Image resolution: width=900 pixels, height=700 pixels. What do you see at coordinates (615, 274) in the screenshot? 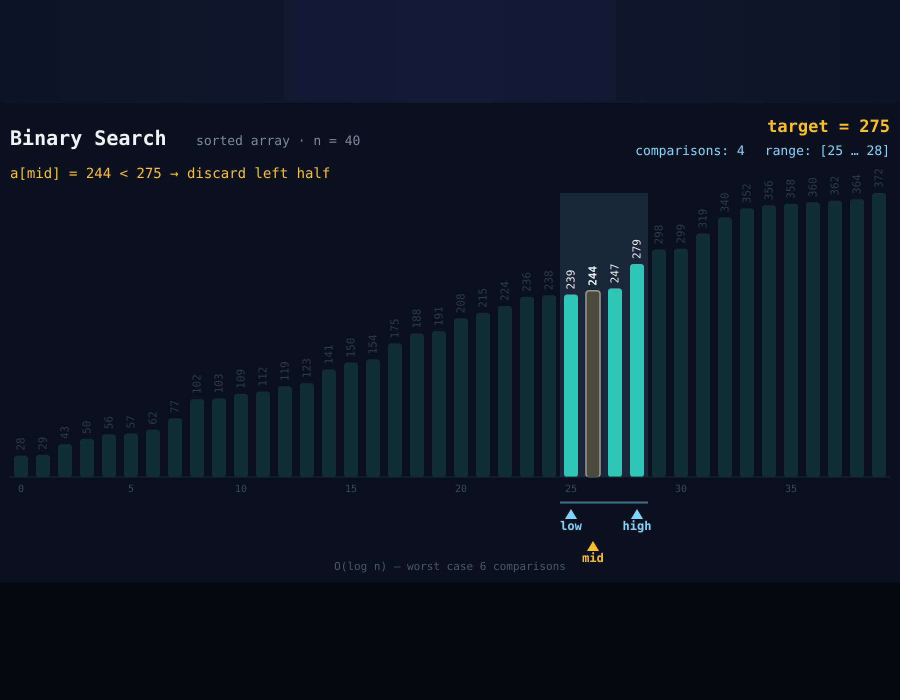
I see `data-label: 247` at bounding box center [615, 274].